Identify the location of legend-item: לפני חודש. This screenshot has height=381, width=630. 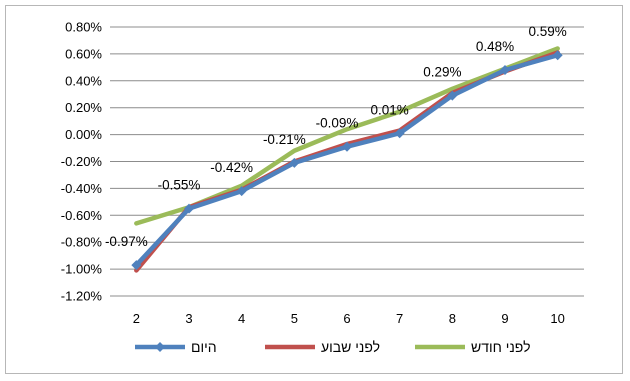
(472, 347).